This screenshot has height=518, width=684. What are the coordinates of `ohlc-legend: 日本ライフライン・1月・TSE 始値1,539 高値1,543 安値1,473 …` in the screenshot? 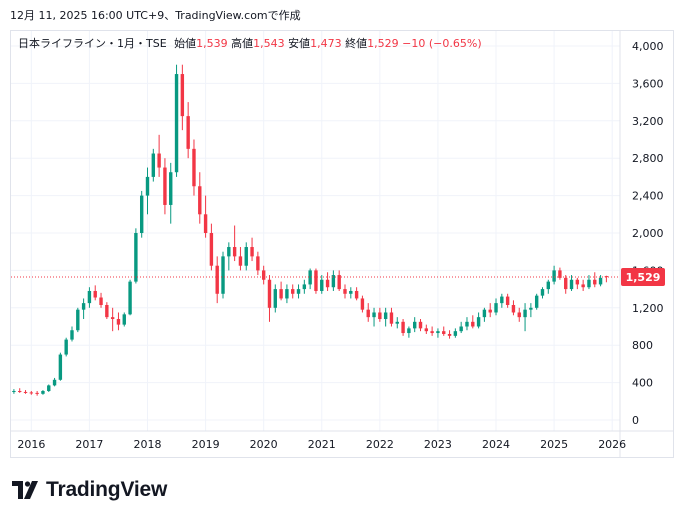 It's located at (250, 43).